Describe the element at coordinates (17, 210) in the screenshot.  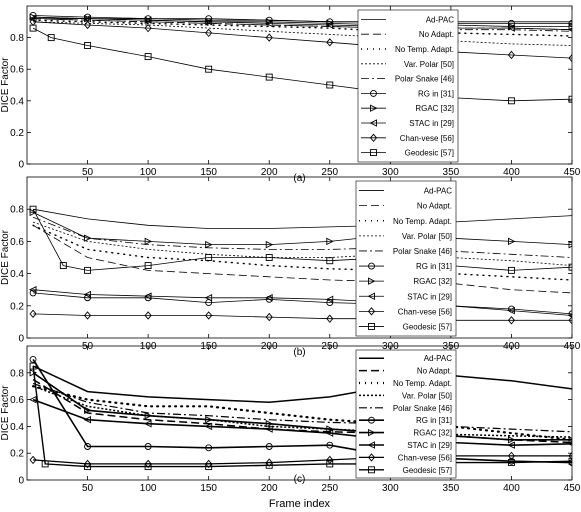
I see `y-tick-label: 0.8` at that location.